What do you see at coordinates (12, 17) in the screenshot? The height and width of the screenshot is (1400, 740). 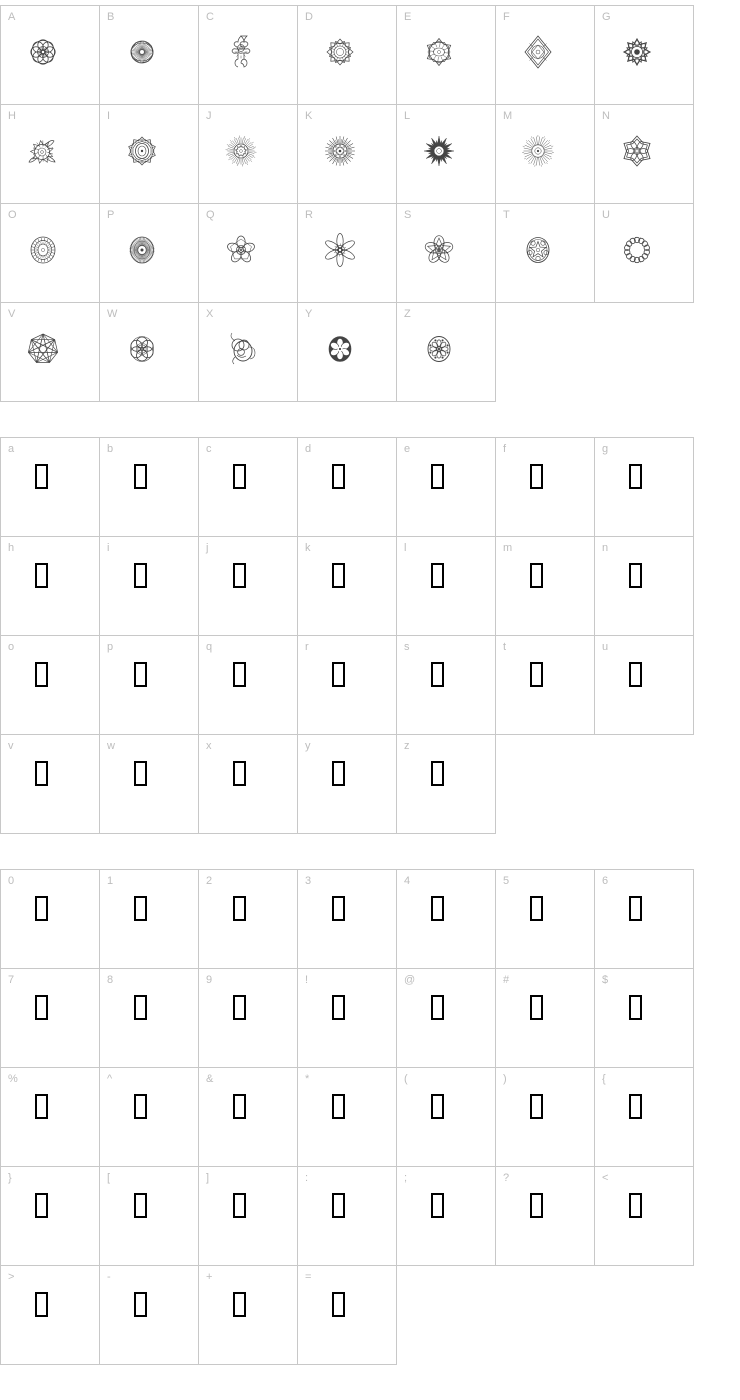 I see `glyph-char-label: A` at bounding box center [12, 17].